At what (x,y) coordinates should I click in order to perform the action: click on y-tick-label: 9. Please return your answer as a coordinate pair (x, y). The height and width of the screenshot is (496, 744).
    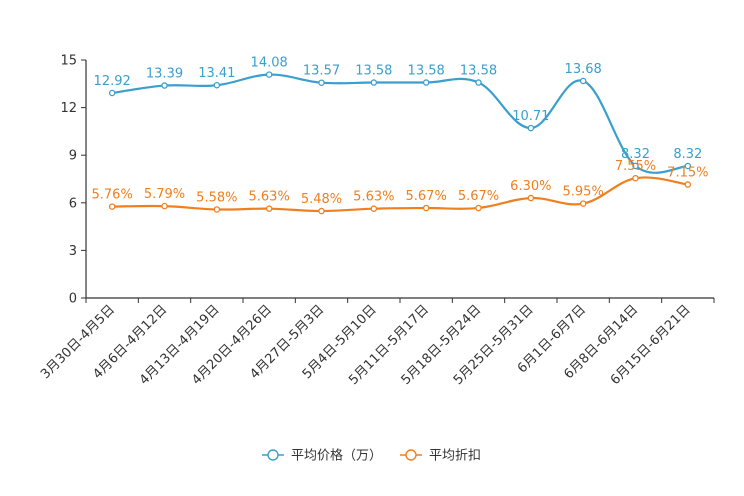
    Looking at the image, I should click on (73, 156).